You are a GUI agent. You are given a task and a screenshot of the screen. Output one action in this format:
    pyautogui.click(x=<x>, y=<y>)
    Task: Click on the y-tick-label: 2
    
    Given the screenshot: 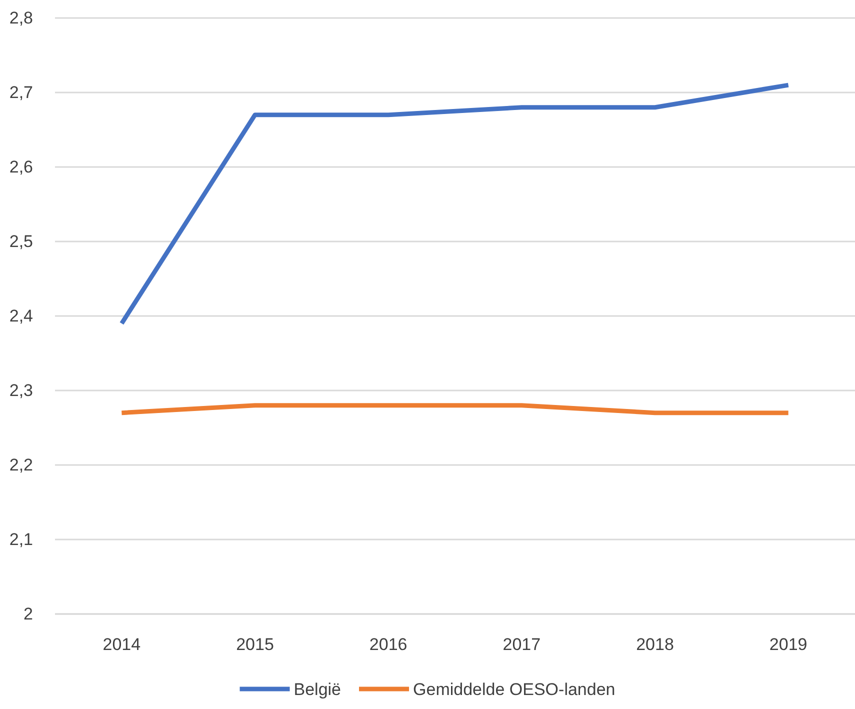 What is the action you would take?
    pyautogui.click(x=28, y=614)
    